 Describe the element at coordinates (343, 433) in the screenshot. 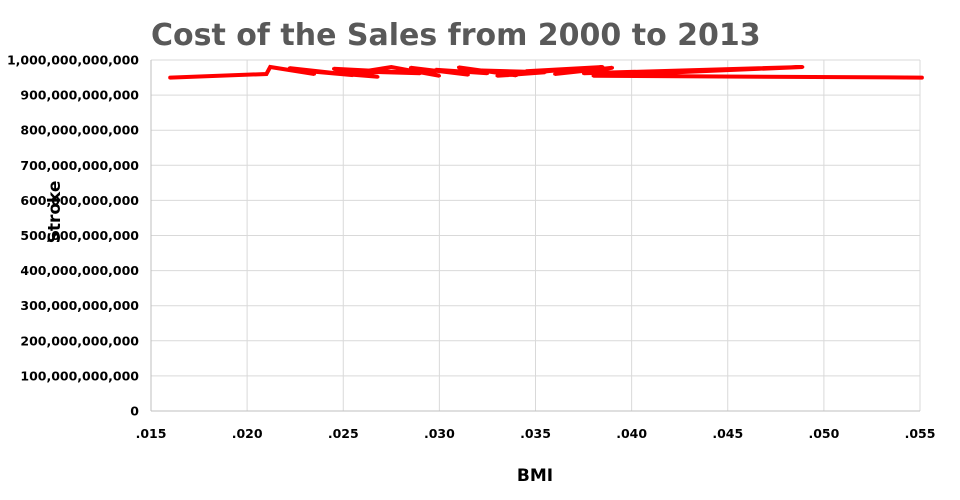

I see `x-tick-label: .025` at that location.